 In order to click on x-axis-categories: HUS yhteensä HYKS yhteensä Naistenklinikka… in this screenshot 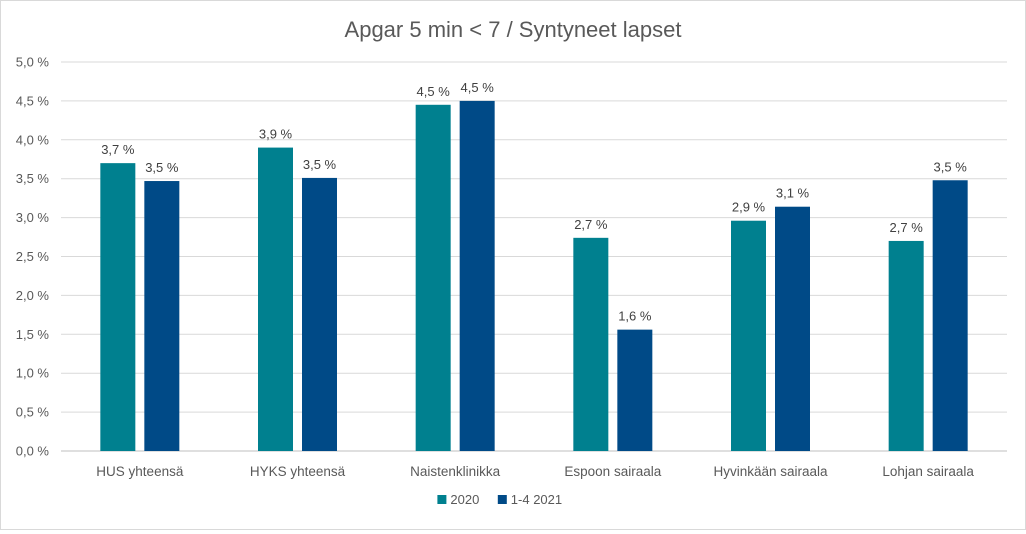, I will do `click(535, 471)`.